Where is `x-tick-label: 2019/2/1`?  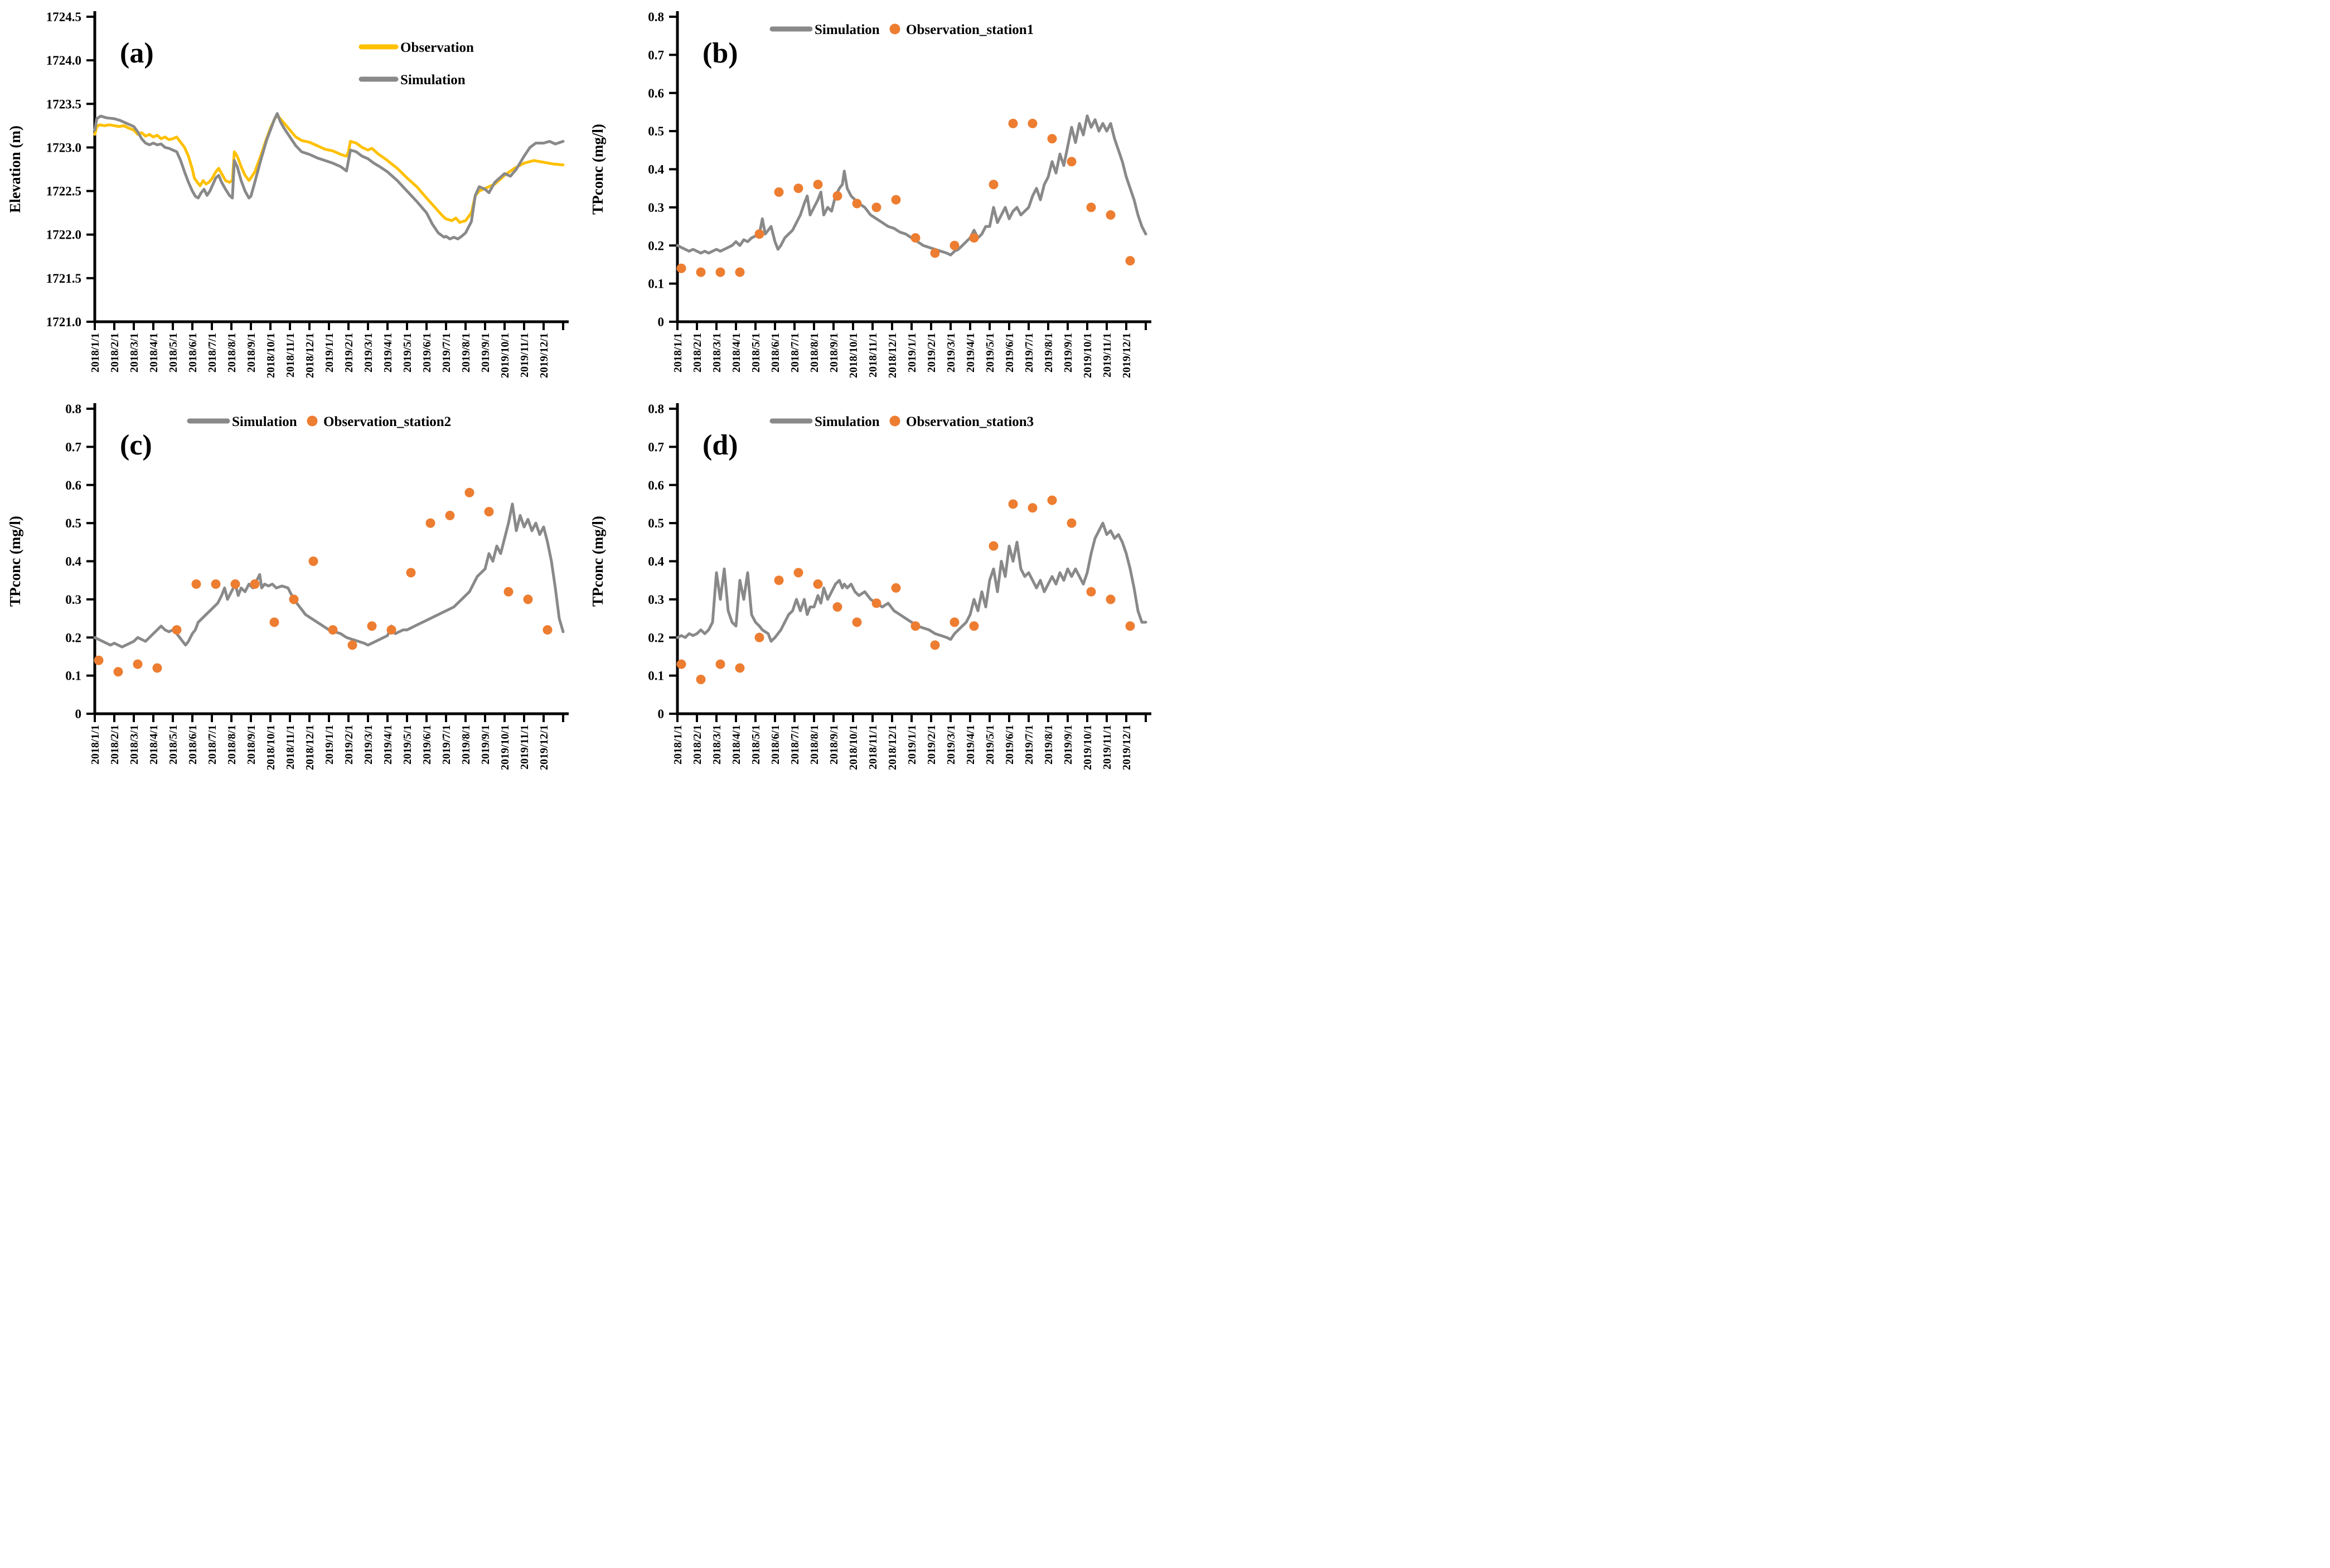 x-tick-label: 2019/2/1 is located at coordinates (932, 744).